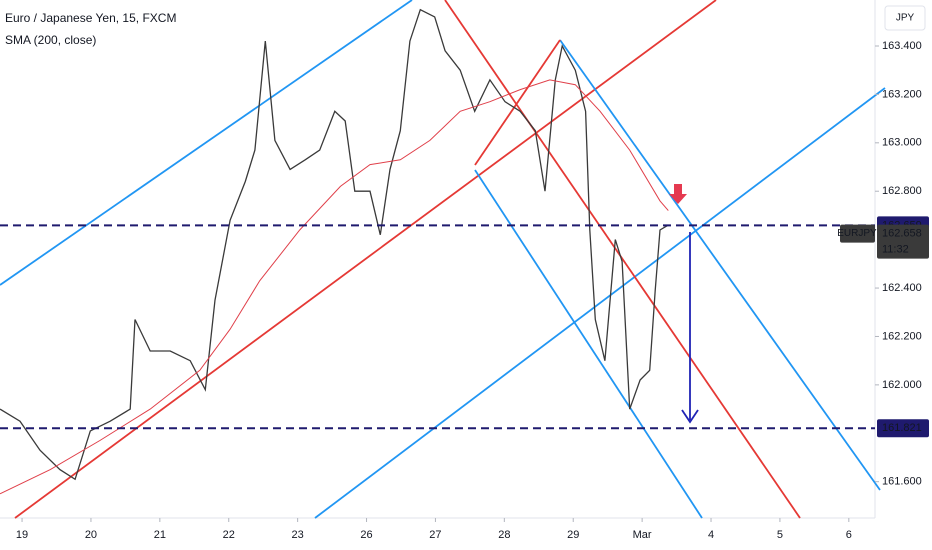 The image size is (932, 550). Describe the element at coordinates (160, 535) in the screenshot. I see `time-tick-label: 21` at that location.